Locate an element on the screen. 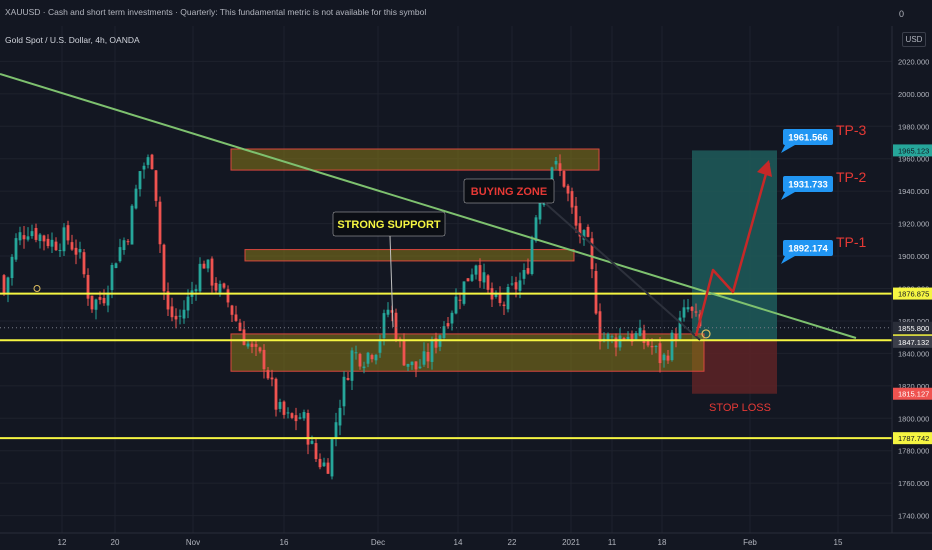 This screenshot has height=550, width=932. buying-zone-callout is located at coordinates (509, 191).